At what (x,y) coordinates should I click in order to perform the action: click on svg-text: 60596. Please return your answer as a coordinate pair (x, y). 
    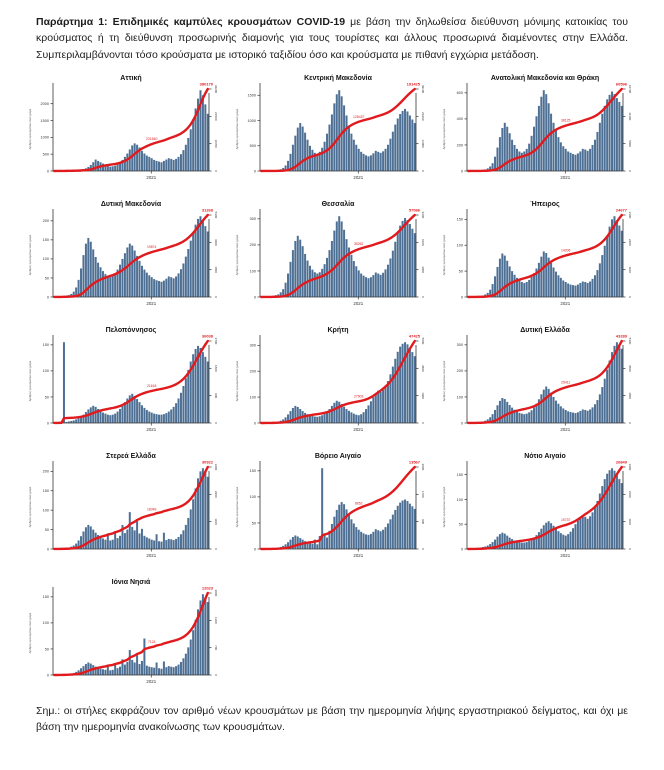
    Looking at the image, I should click on (622, 83).